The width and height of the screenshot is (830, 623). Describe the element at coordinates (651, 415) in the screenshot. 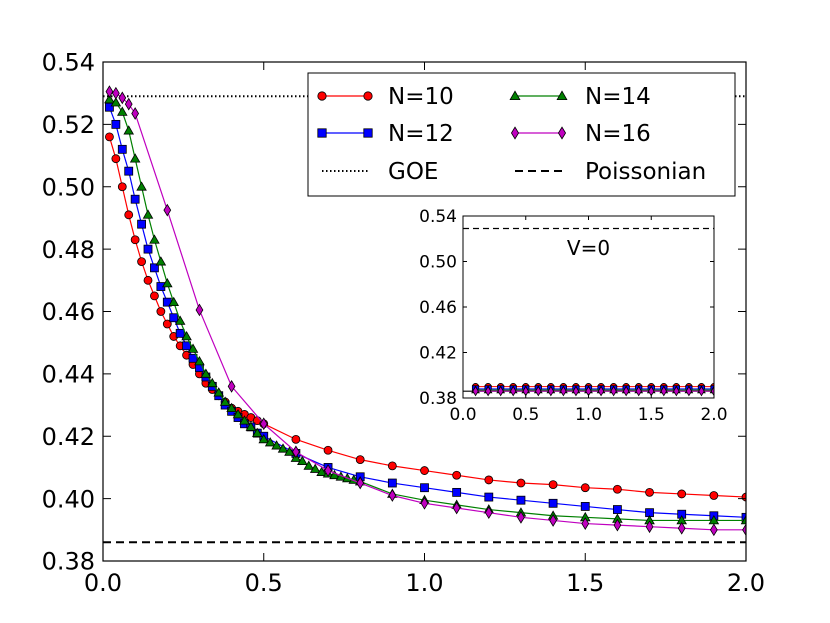

I see `inset-x-tick-label: 1.5` at that location.